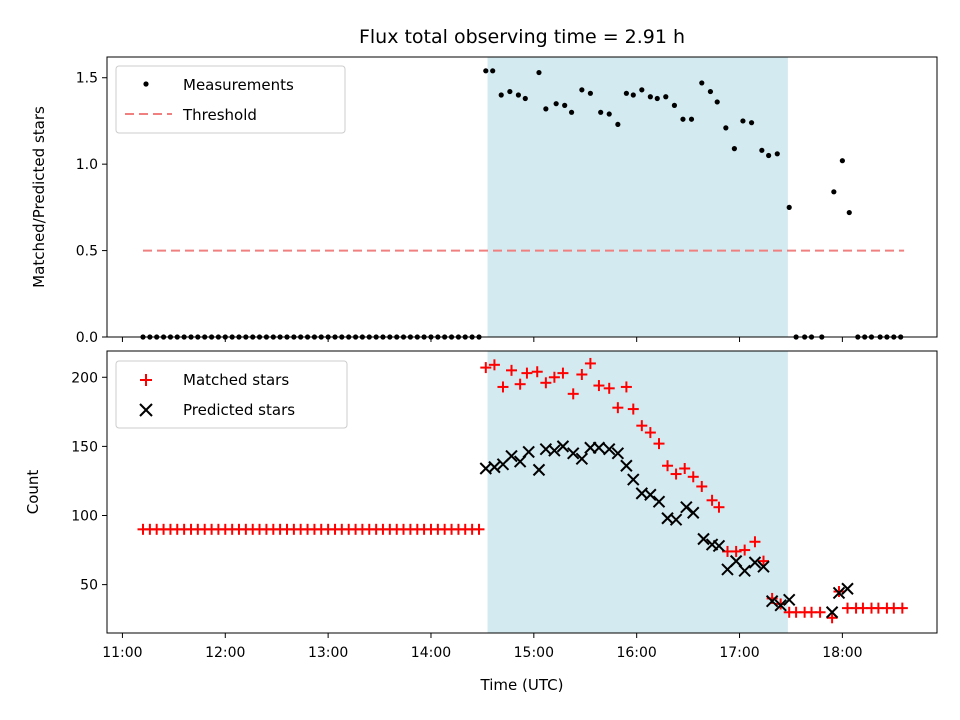 The width and height of the screenshot is (960, 720). What do you see at coordinates (122, 653) in the screenshot?
I see `bottom-x-tick-label: 11:00` at bounding box center [122, 653].